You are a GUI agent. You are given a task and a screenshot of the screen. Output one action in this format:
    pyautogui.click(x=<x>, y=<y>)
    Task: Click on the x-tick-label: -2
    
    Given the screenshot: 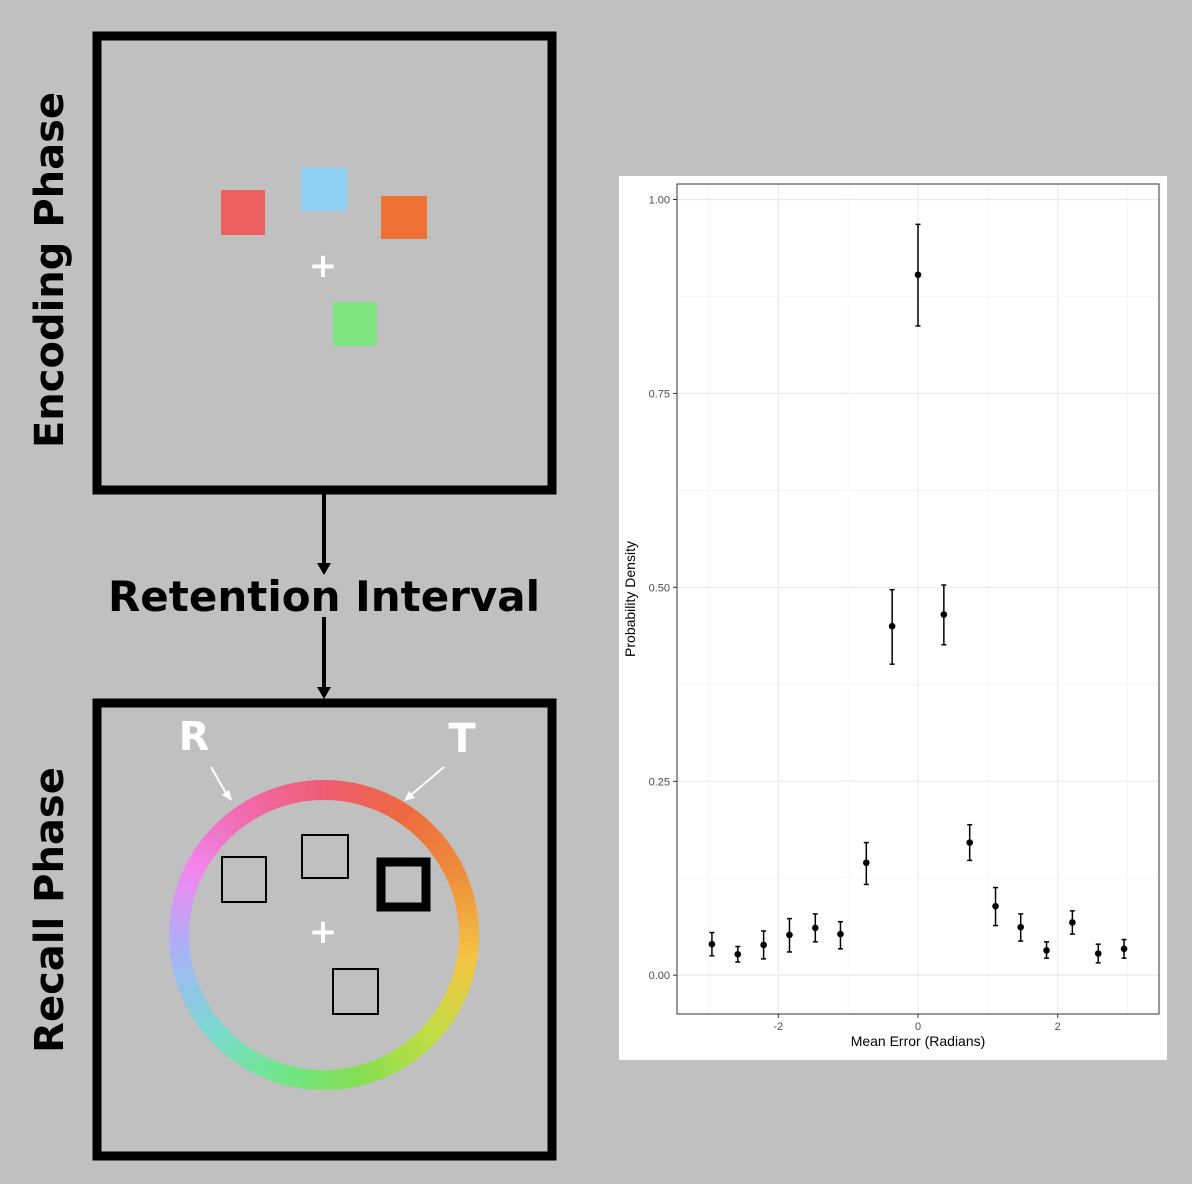 What is the action you would take?
    pyautogui.click(x=778, y=1027)
    